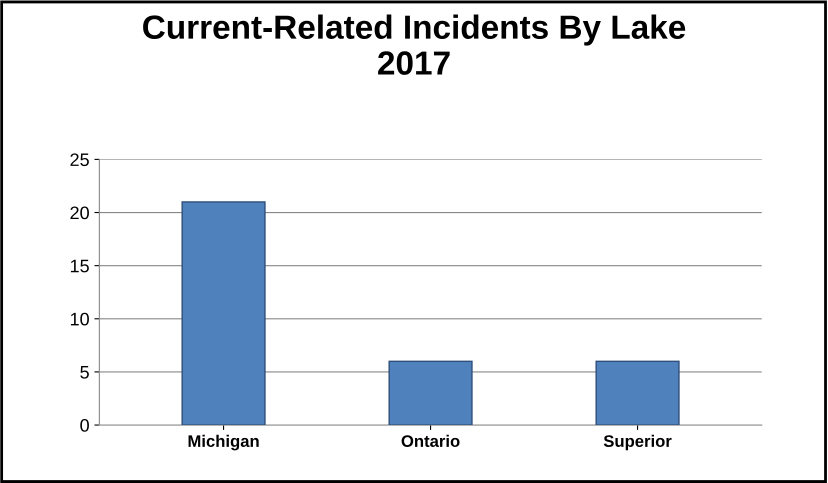 This screenshot has width=828, height=483. What do you see at coordinates (414, 44) in the screenshot?
I see `chart-title: Current-Related Incidents By Lake 2017` at bounding box center [414, 44].